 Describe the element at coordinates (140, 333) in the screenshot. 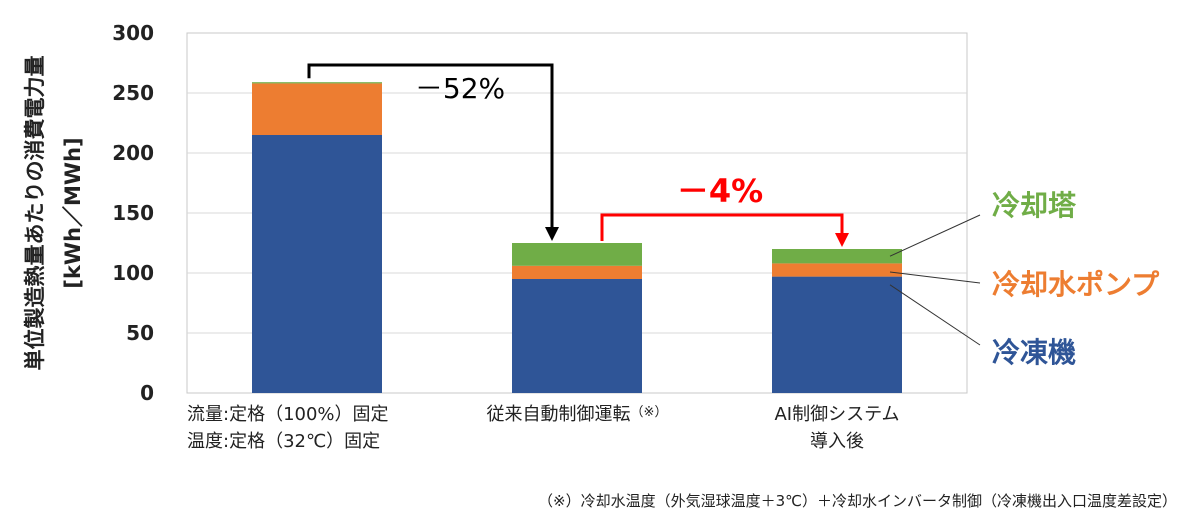

I see `y-tick-label: 50` at that location.